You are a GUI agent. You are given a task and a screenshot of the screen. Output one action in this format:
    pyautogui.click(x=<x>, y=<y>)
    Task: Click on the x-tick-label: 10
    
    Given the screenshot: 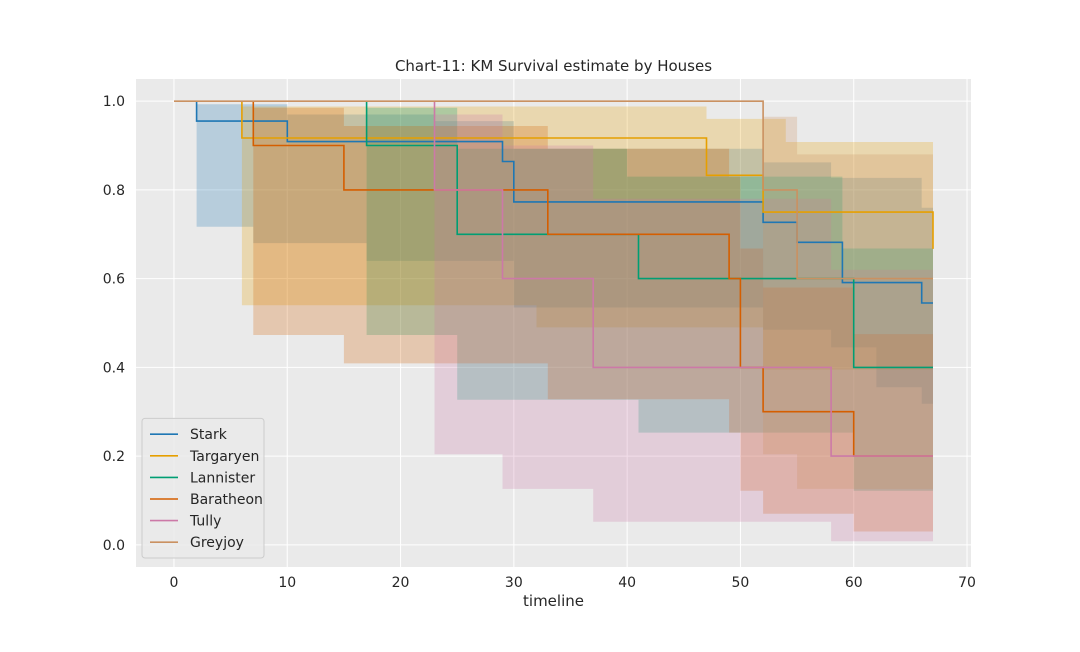 What is the action you would take?
    pyautogui.click(x=287, y=583)
    